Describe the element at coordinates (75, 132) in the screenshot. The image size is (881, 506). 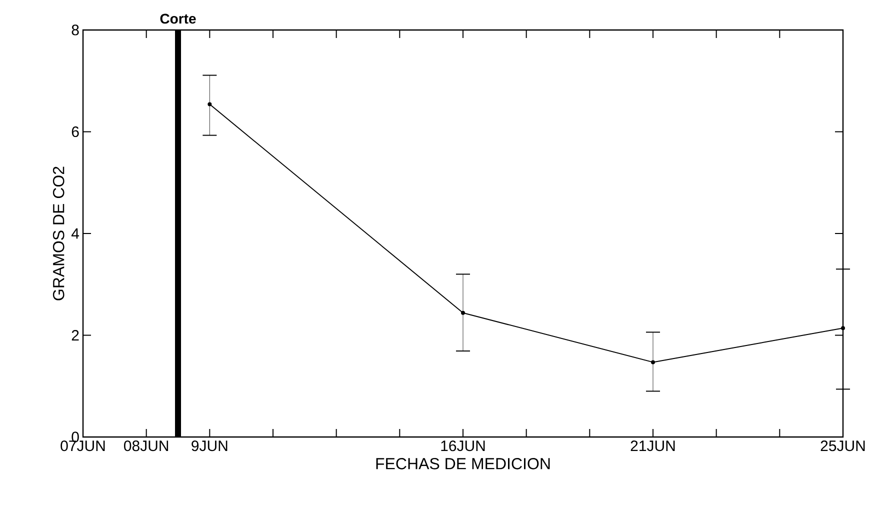
I see `y-tick-label: 6` at that location.